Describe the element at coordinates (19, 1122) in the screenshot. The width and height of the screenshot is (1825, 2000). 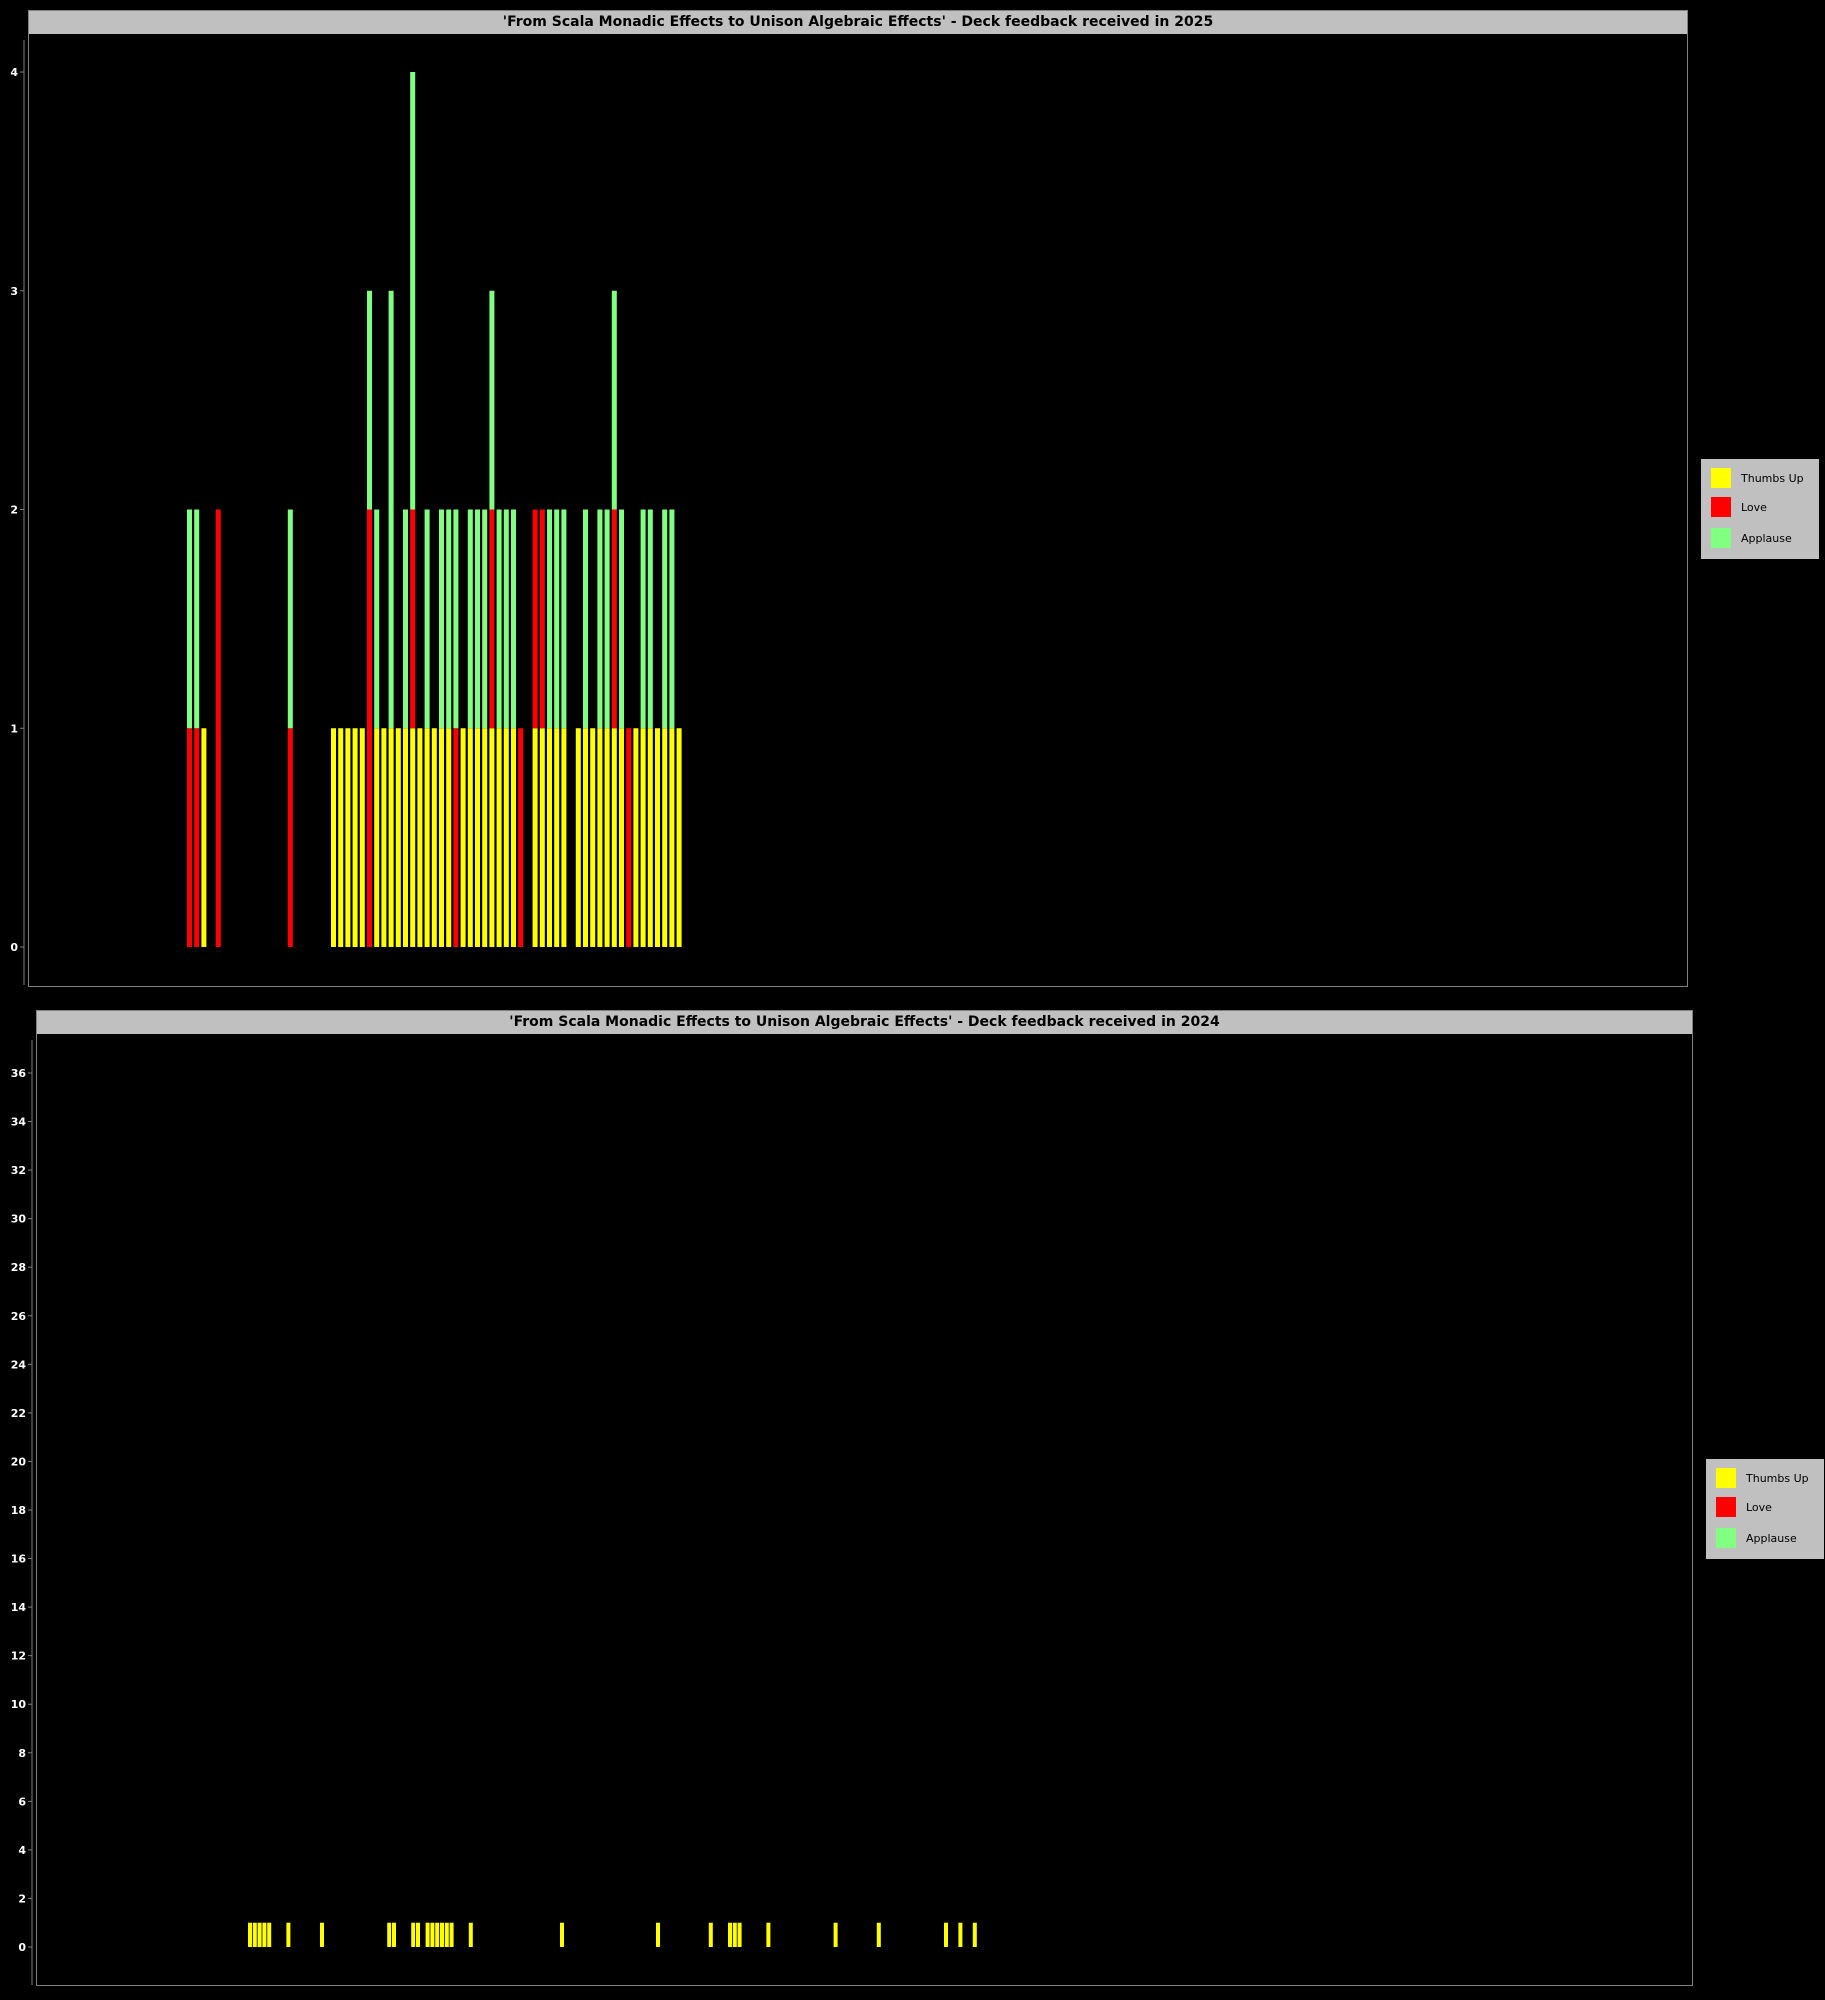
I see `y-tick-label: 34` at that location.